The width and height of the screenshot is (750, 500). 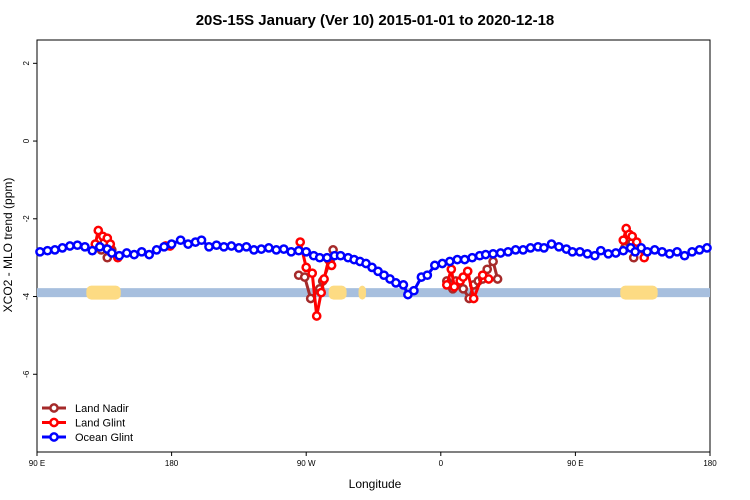 What do you see at coordinates (373, 267) in the screenshot?
I see `series-ocean-glint` at bounding box center [373, 267].